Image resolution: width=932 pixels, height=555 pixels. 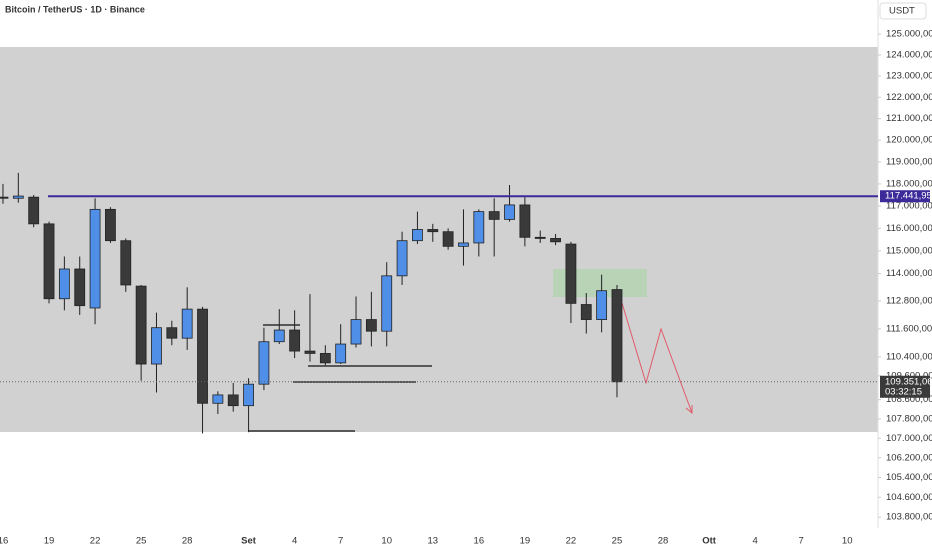 What do you see at coordinates (909, 517) in the screenshot?
I see `y-tick-label: 103.800,00` at bounding box center [909, 517].